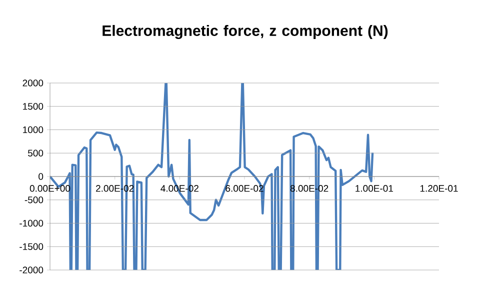 The width and height of the screenshot is (481, 282). Describe the element at coordinates (33, 106) in the screenshot. I see `y-tick-label: 1500` at that location.